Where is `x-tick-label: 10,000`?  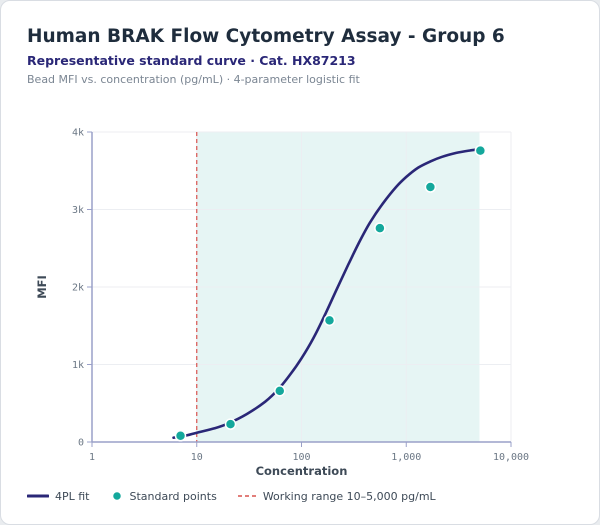 x-tick-label: 10,000 is located at coordinates (511, 457).